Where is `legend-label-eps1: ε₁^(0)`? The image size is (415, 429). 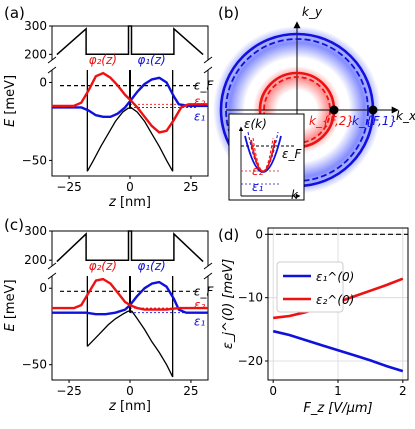 legend-label-eps1: ε₁^(0) is located at coordinates (335, 277).